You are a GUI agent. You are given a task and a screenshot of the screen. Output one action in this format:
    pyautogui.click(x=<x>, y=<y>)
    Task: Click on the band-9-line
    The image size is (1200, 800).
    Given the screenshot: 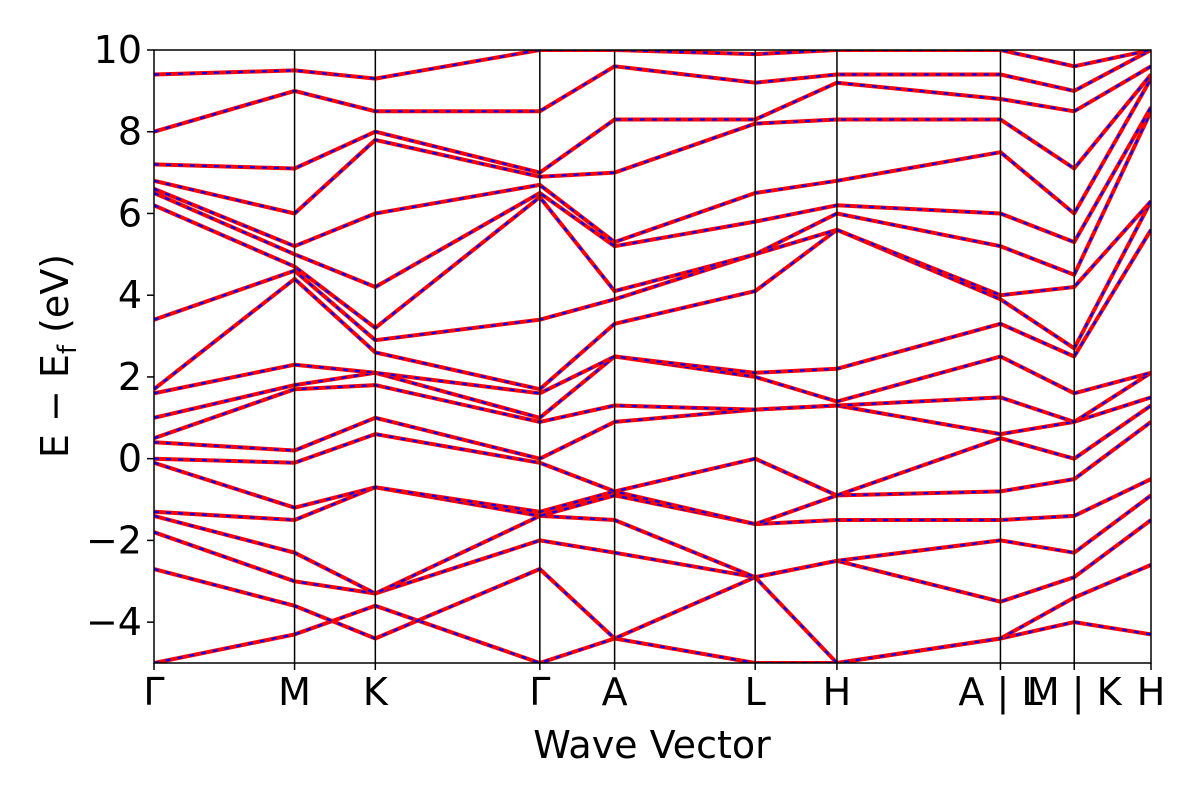 What is the action you would take?
    pyautogui.click(x=652, y=406)
    